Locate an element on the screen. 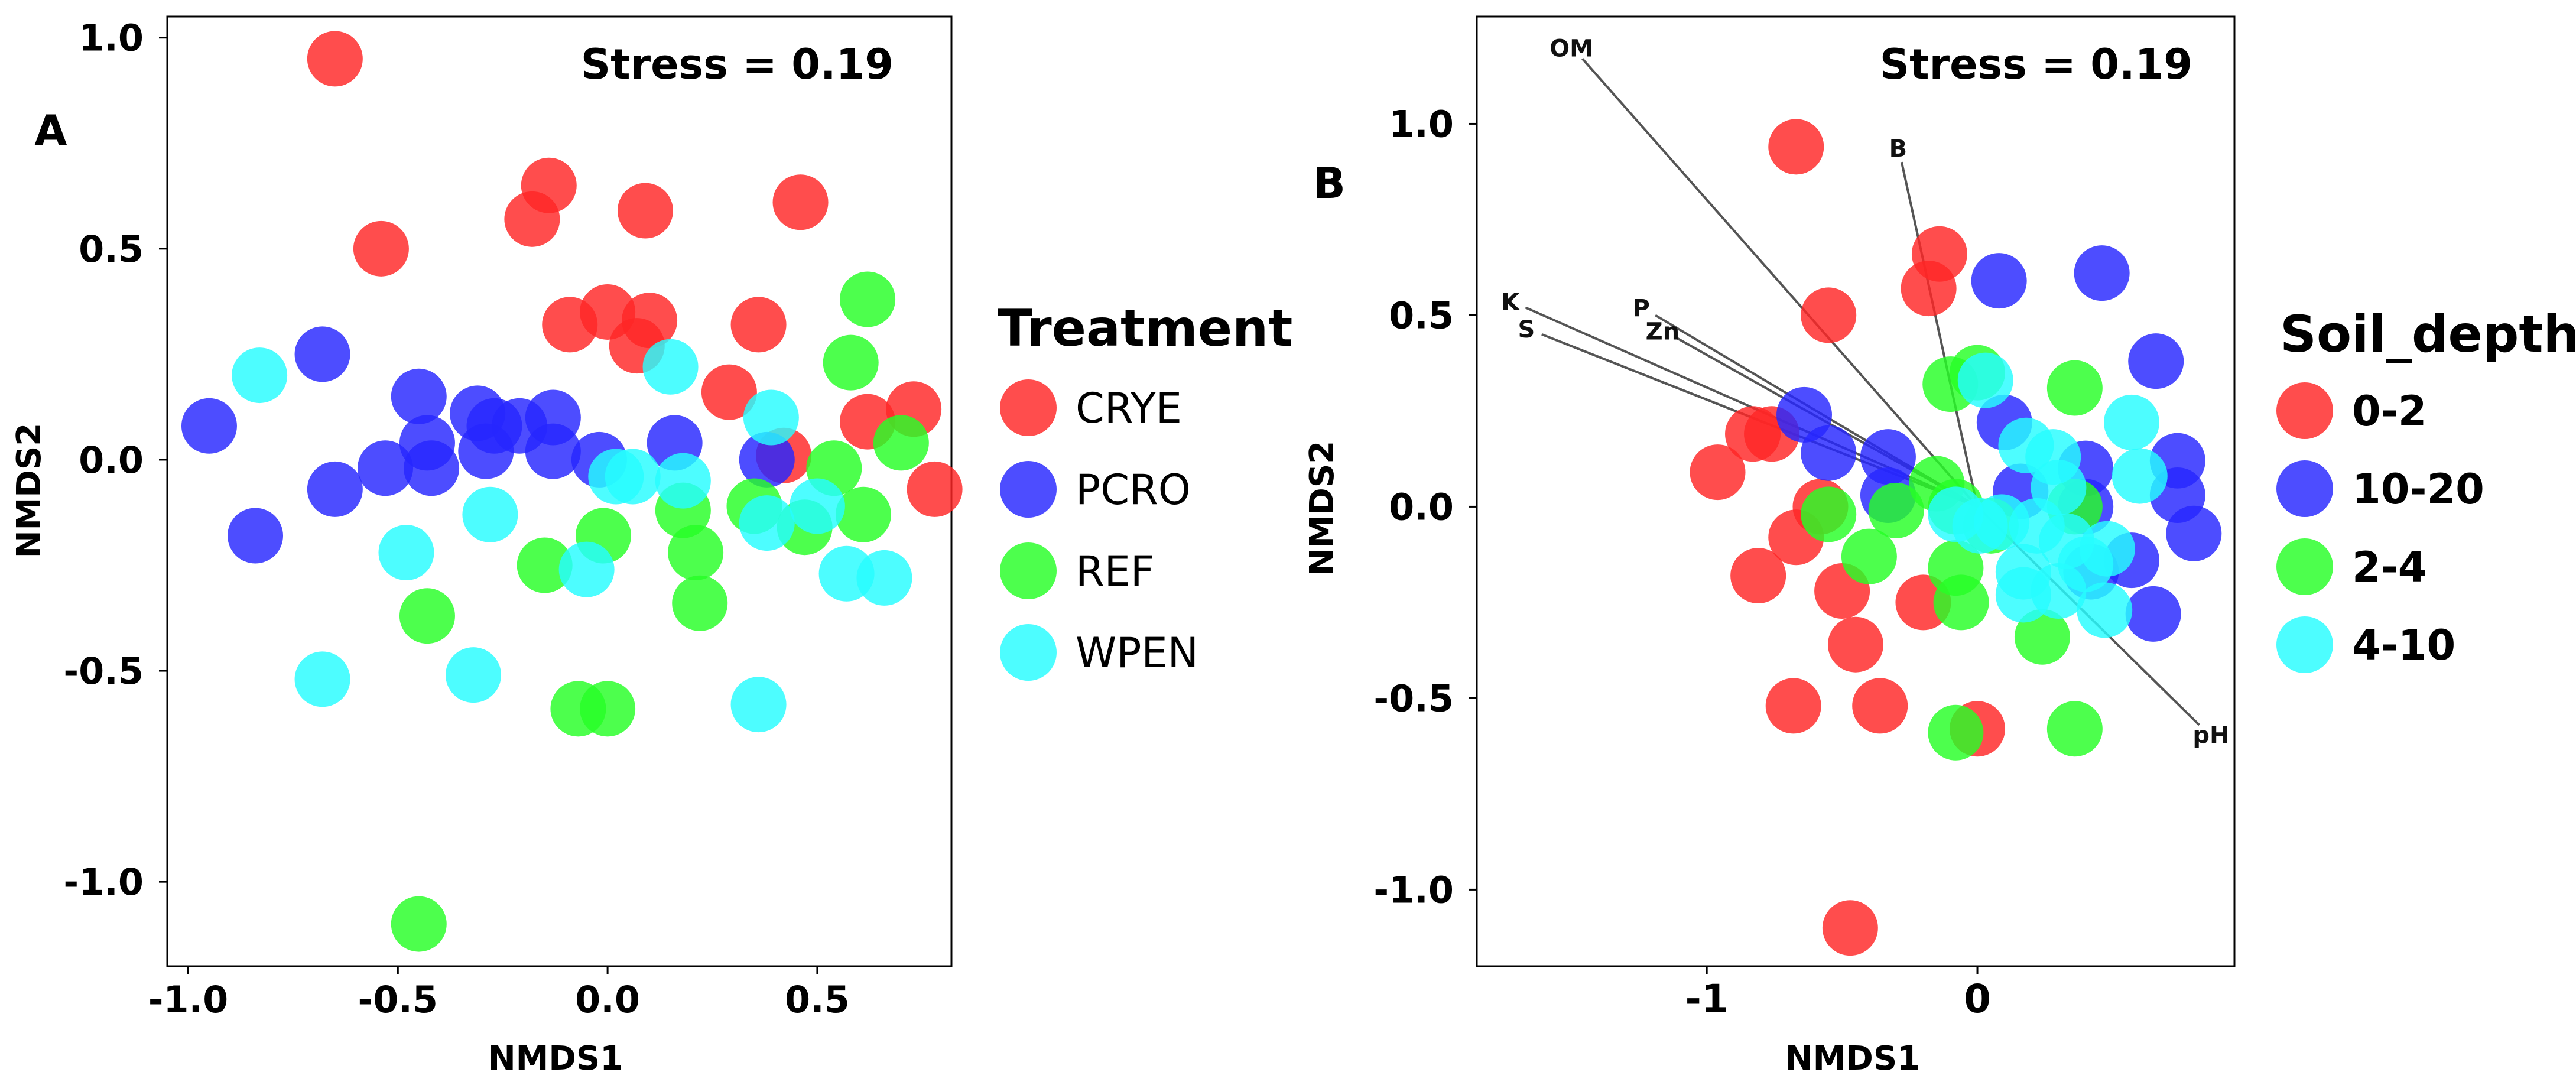 The image size is (2576, 1085). panel-a-x-tick-label: 0.0 is located at coordinates (607, 999).